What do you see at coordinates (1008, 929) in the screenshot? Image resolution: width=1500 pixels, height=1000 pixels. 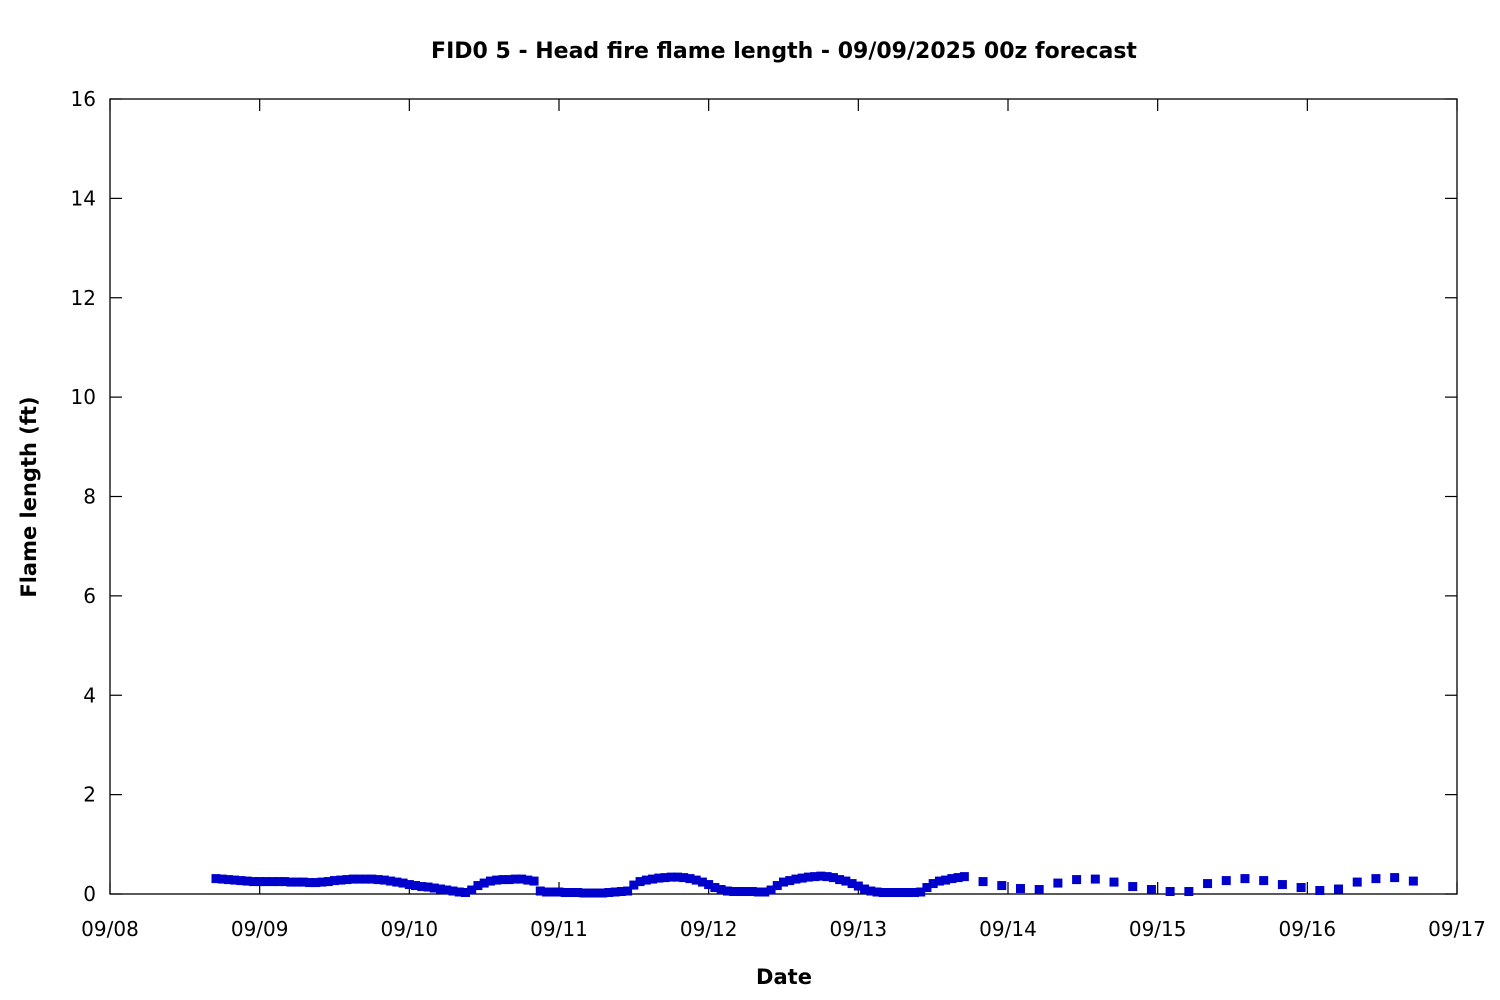 I see `x-tick-label: 09/14` at bounding box center [1008, 929].